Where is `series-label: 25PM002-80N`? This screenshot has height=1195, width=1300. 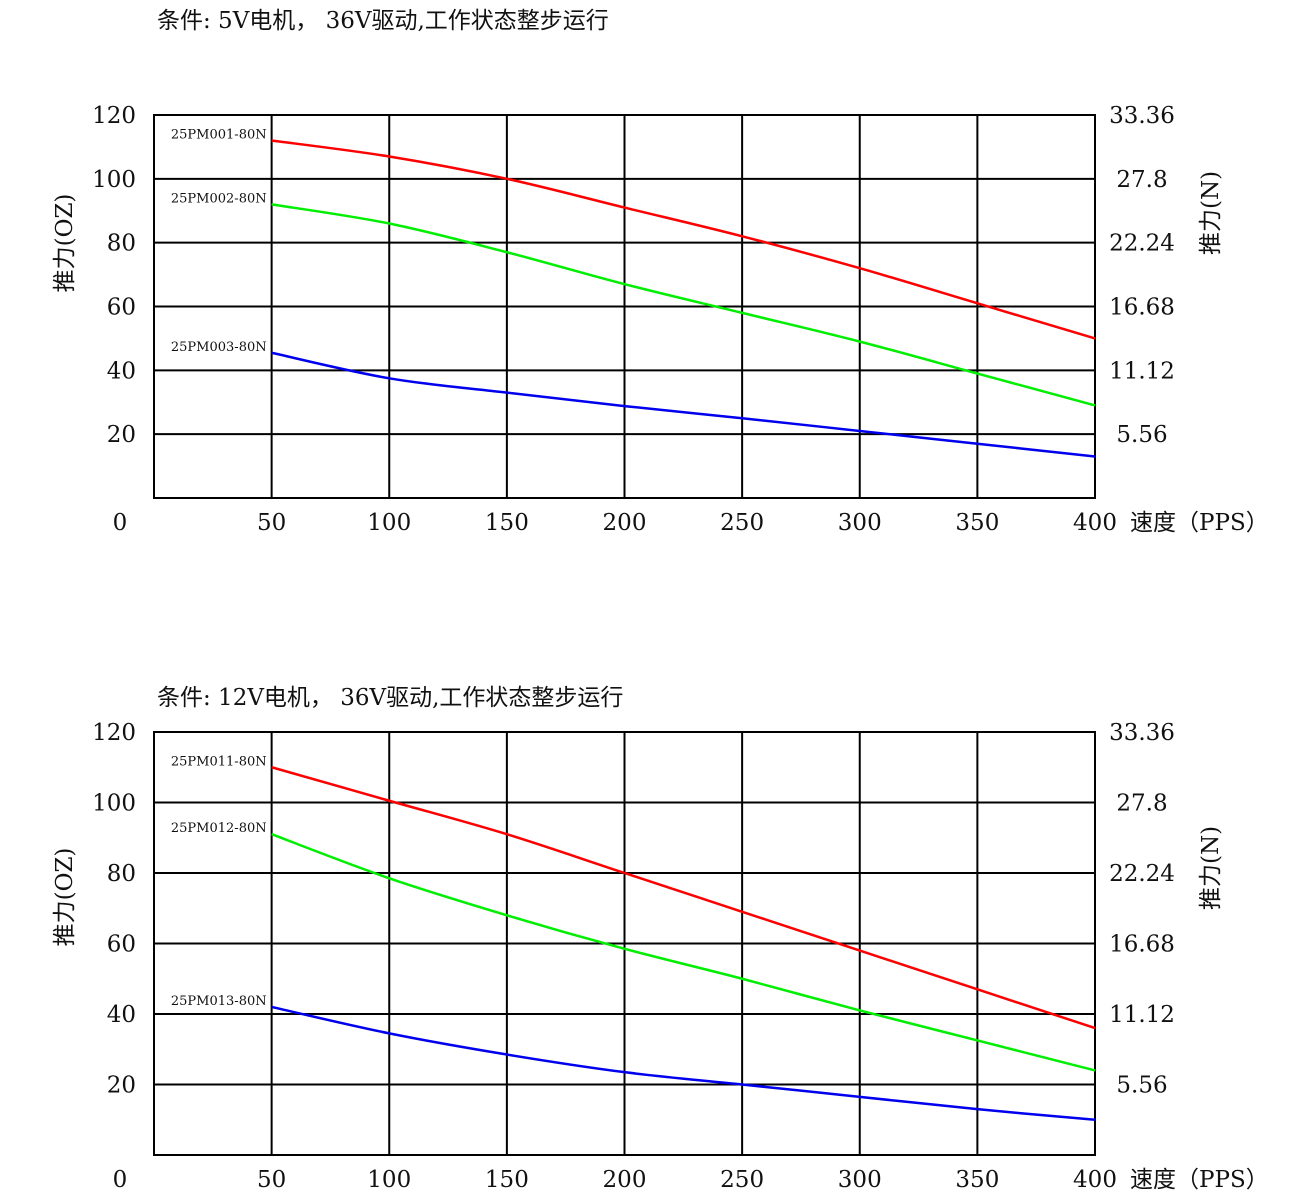 series-label: 25PM002-80N is located at coordinates (219, 198).